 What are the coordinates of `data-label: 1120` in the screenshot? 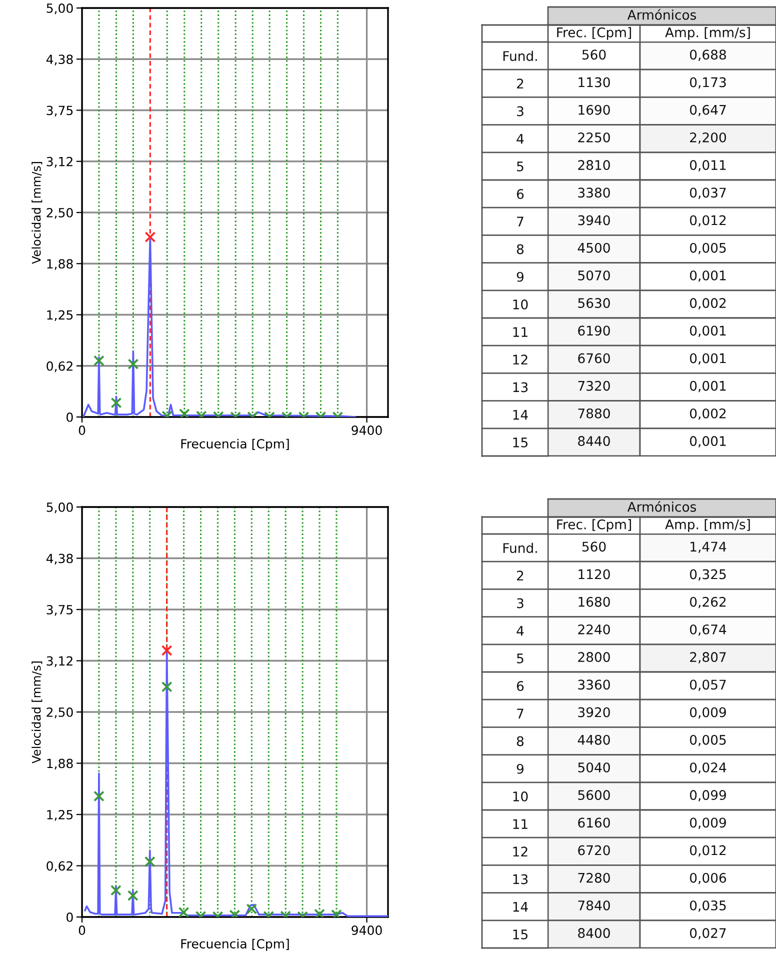 It's located at (594, 574).